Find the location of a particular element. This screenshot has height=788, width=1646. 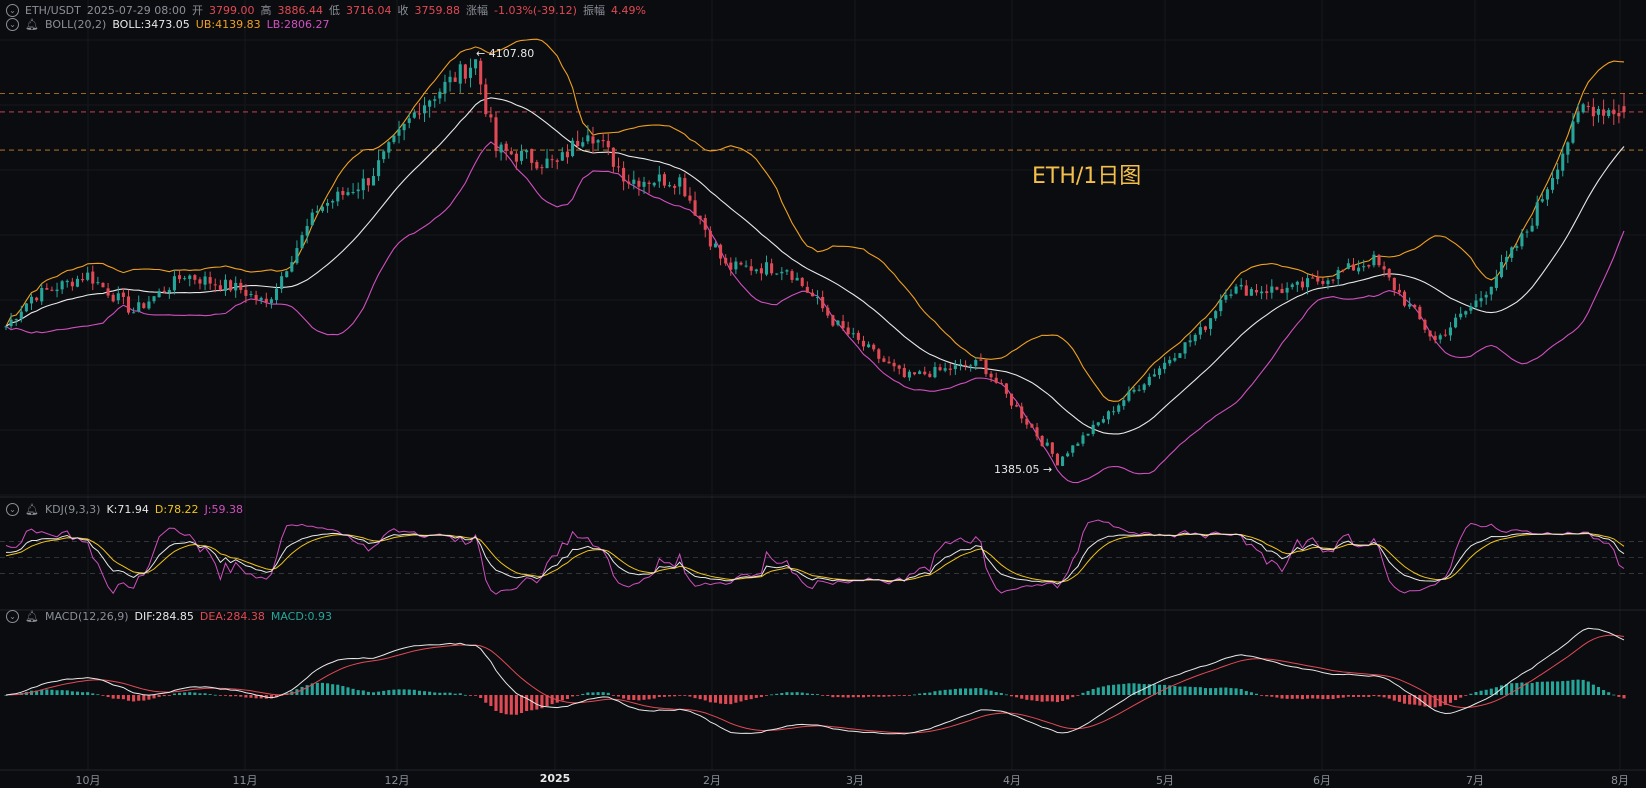

x-tick-label: 7月 is located at coordinates (1475, 780).